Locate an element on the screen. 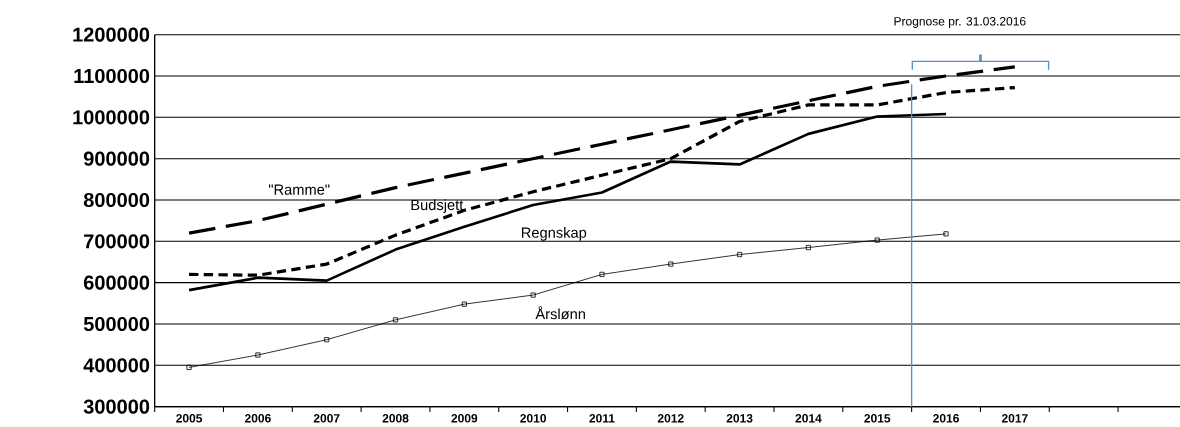  x-tick-label: 2012 is located at coordinates (670, 418).